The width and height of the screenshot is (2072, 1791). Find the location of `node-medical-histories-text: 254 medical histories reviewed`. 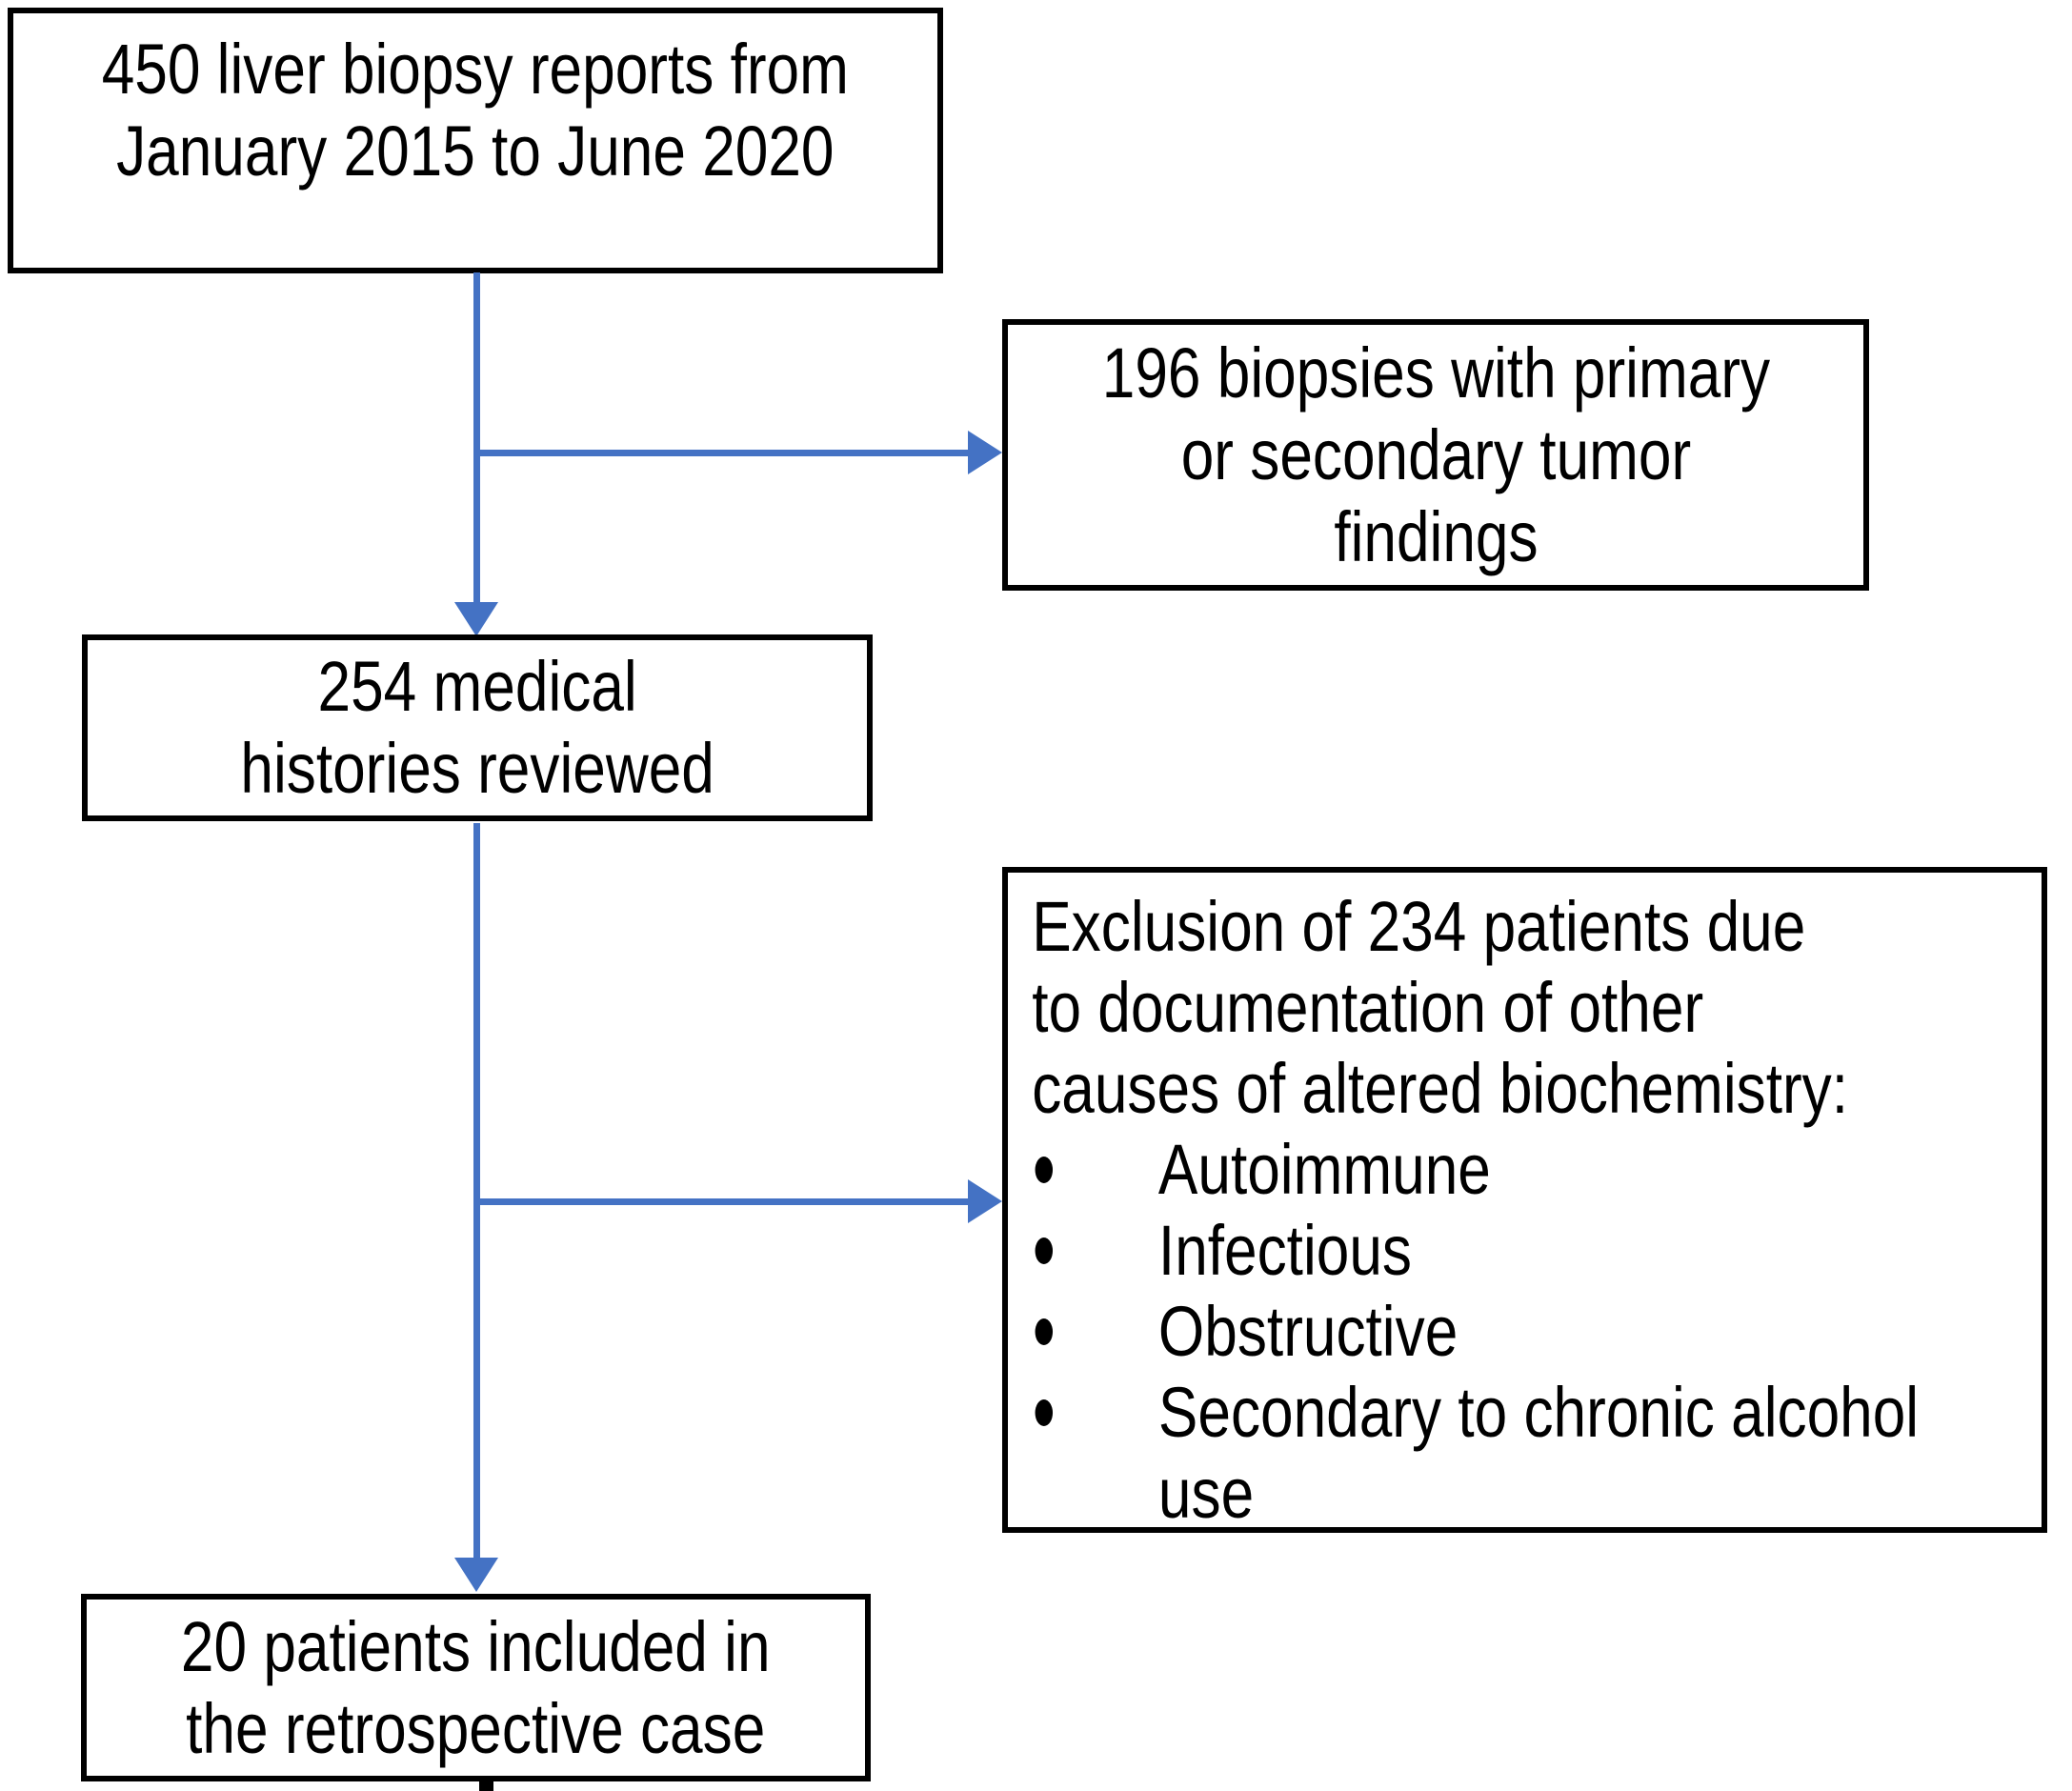

node-medical-histories-text: 254 medical histories reviewed is located at coordinates (477, 728).